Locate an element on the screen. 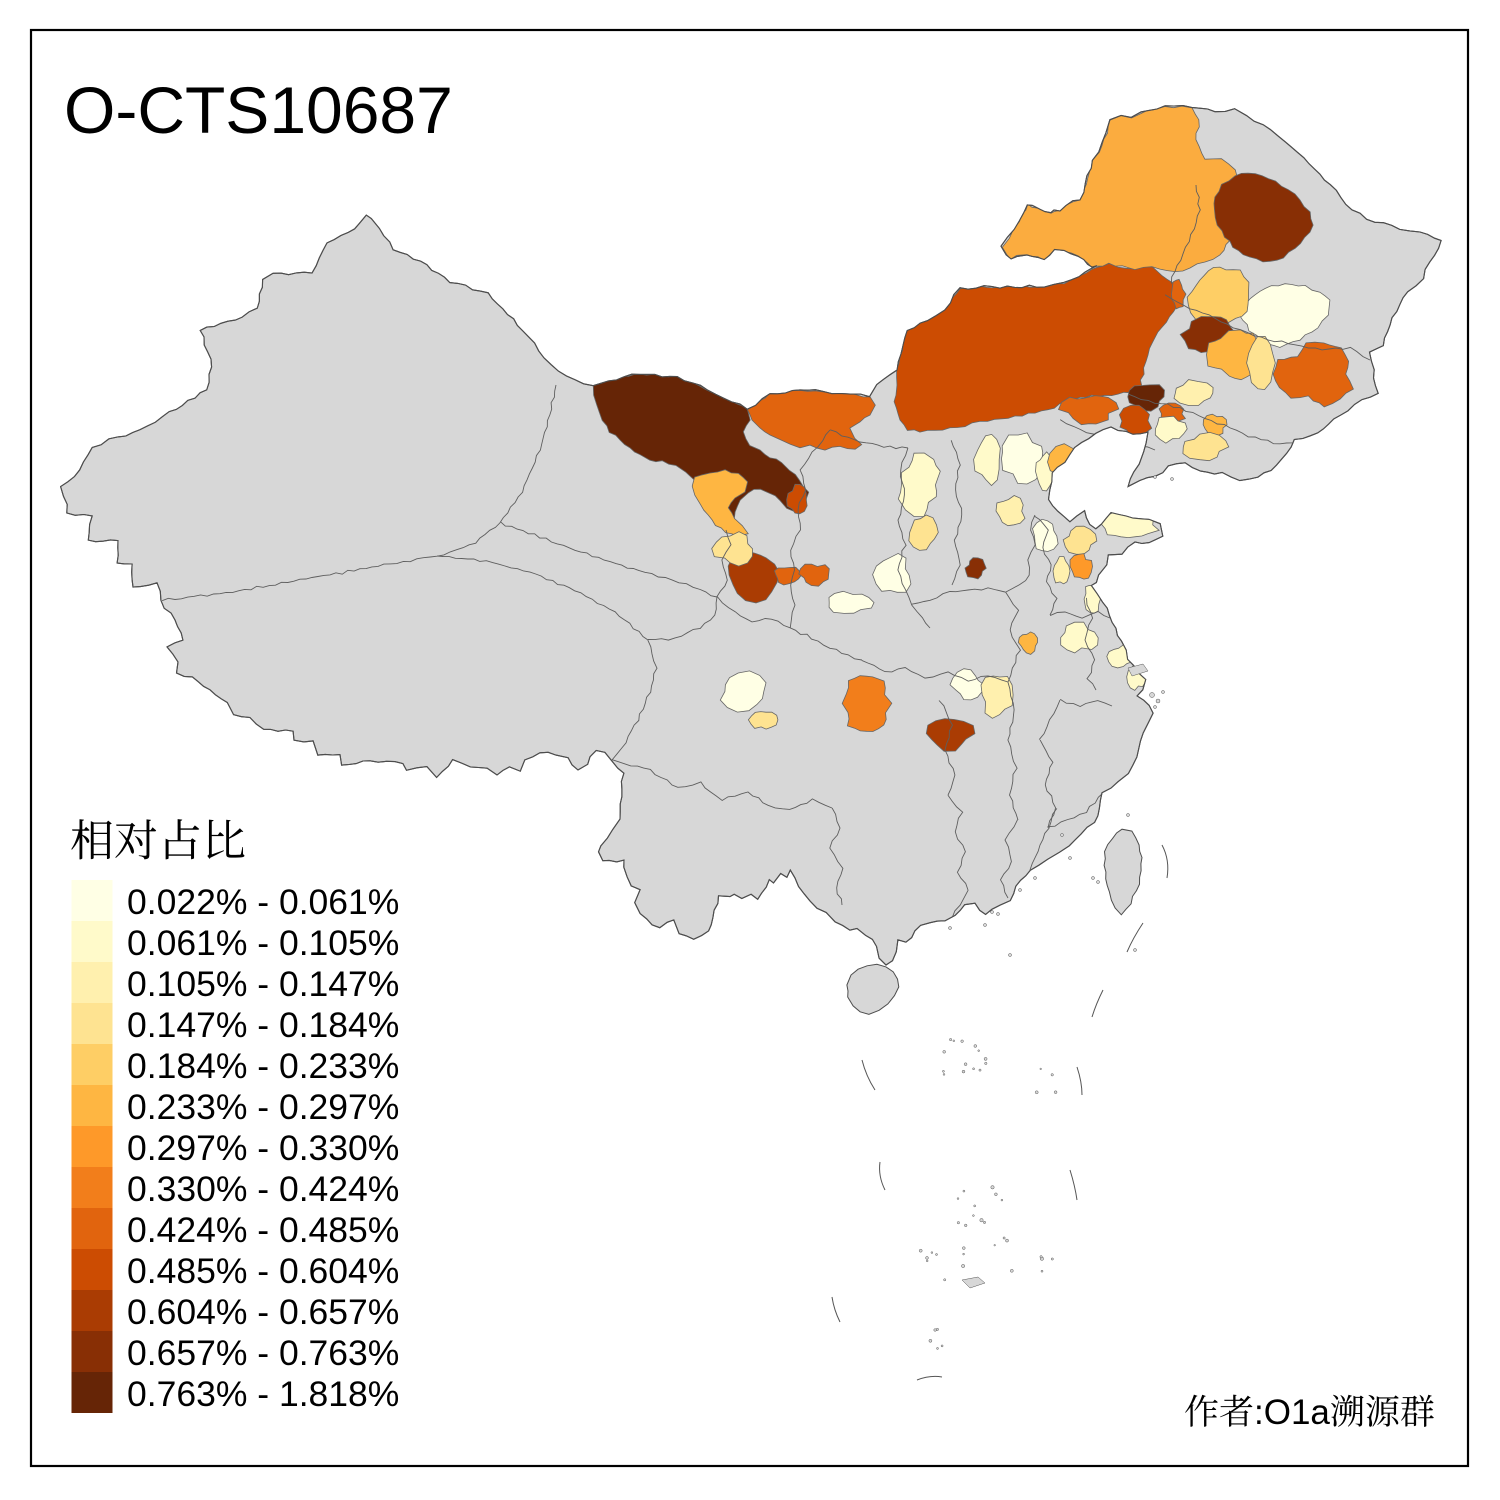 This screenshot has width=1500, height=1500. svg-text: 0.147% - 0.184% is located at coordinates (263, 1025).